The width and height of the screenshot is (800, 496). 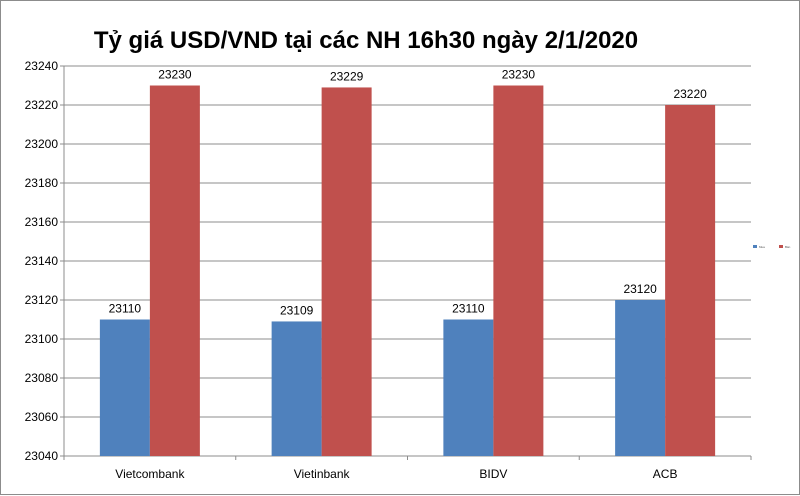 I want to click on x-tick-label: Vietcombank, so click(x=150, y=474).